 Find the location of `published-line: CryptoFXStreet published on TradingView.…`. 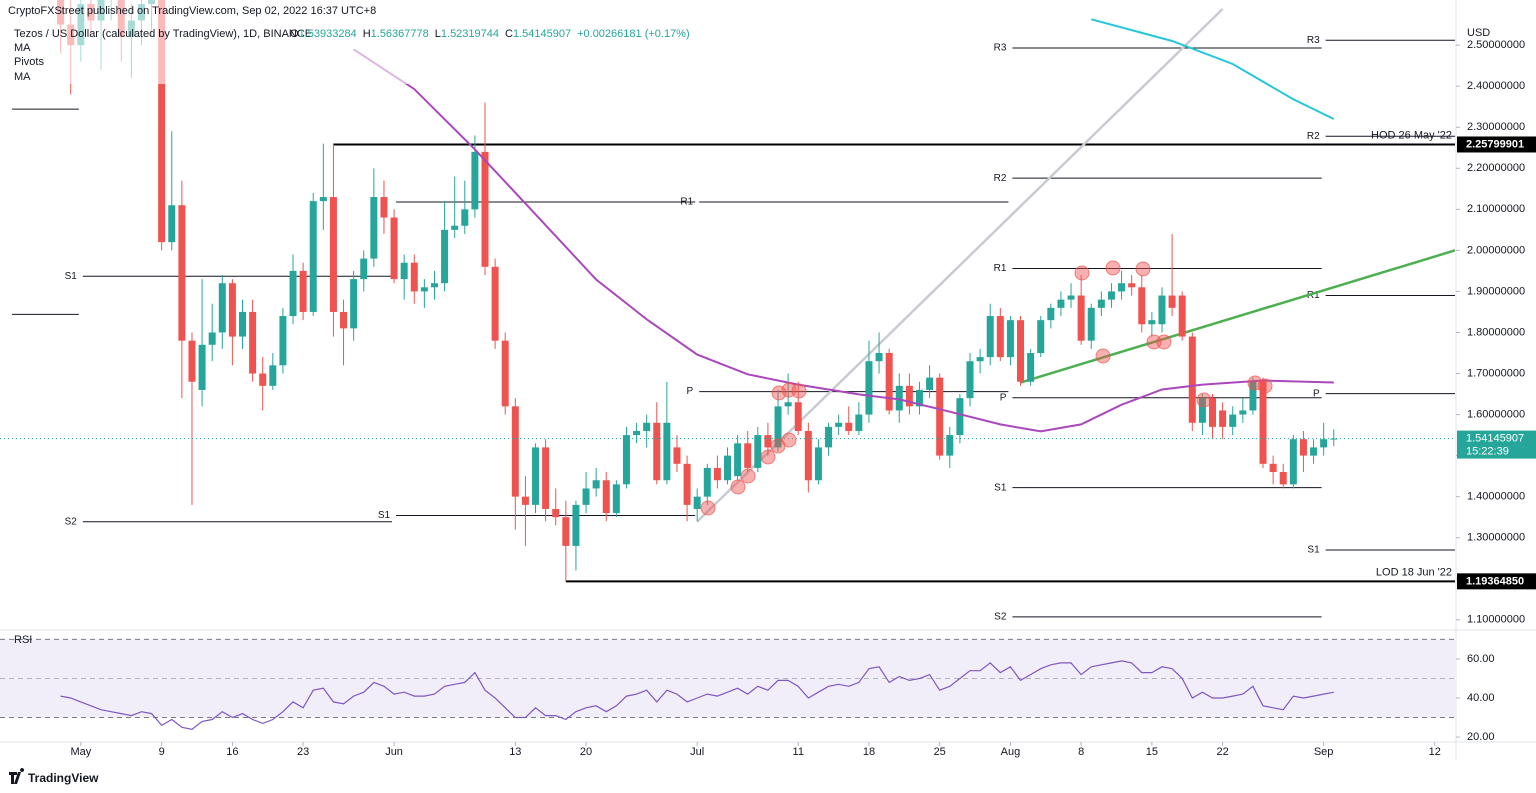

published-line: CryptoFXStreet published on TradingView.… is located at coordinates (192, 11).